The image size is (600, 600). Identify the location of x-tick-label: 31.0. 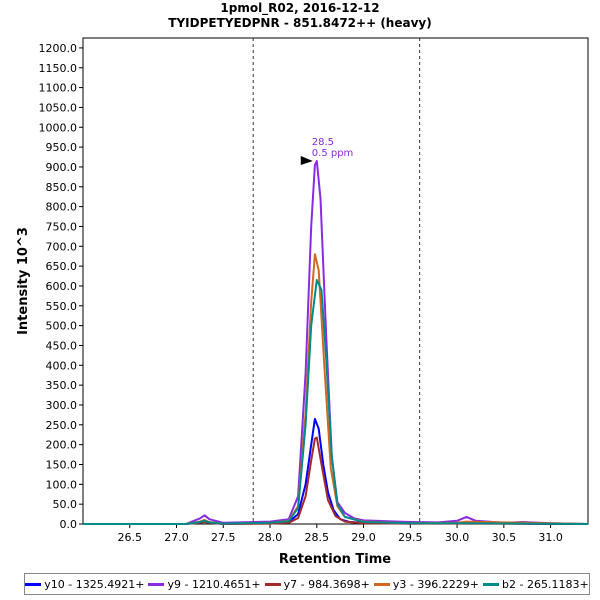
(550, 537).